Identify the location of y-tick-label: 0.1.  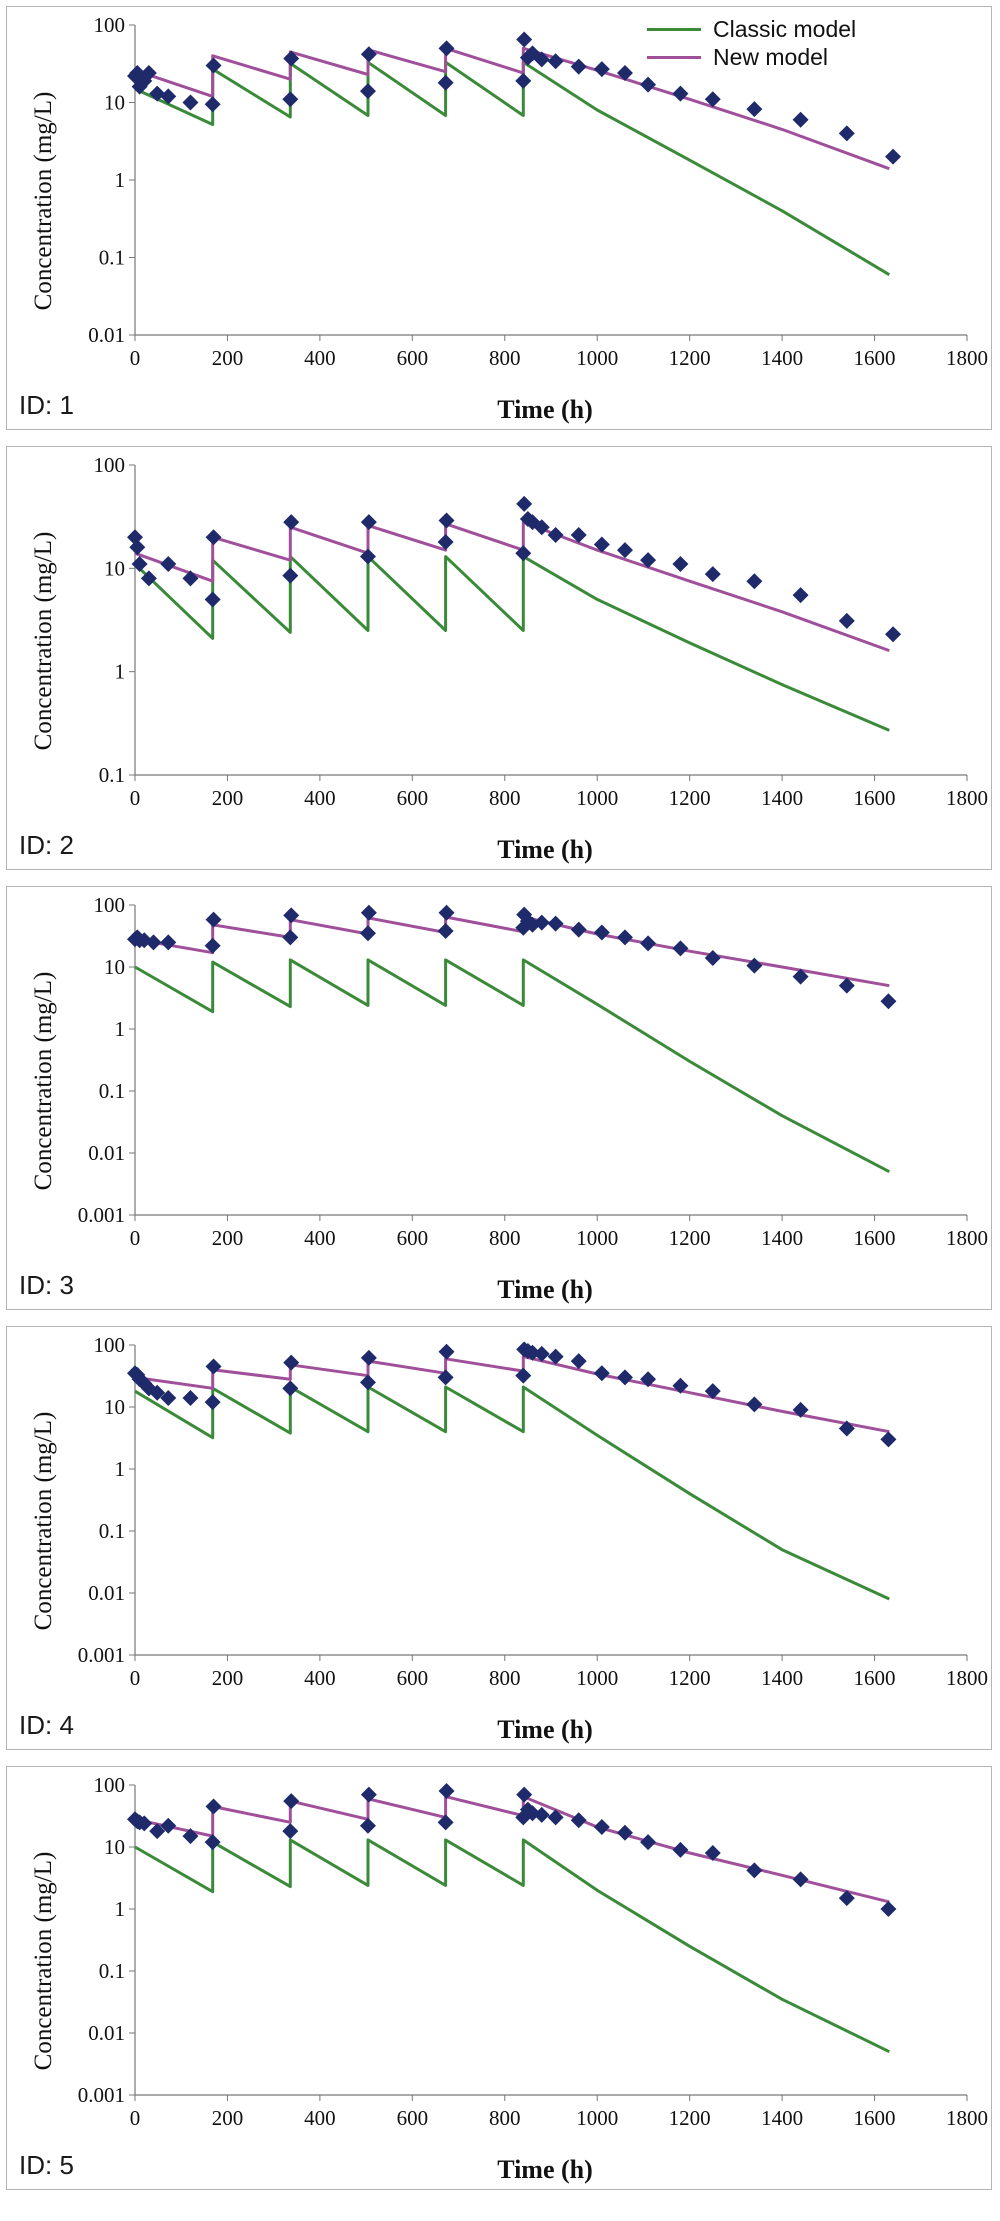
(112, 775).